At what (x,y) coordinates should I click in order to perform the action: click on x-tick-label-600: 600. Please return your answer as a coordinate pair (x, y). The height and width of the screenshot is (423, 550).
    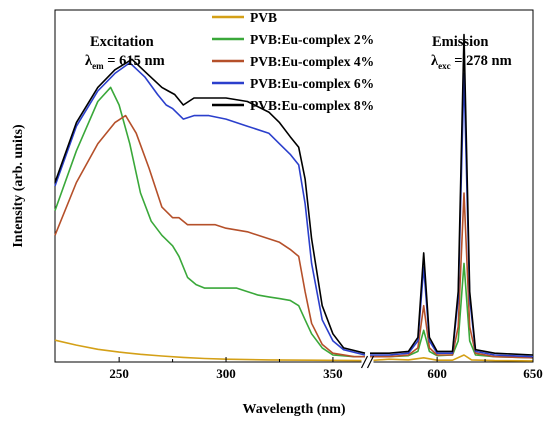
    Looking at the image, I should click on (437, 373).